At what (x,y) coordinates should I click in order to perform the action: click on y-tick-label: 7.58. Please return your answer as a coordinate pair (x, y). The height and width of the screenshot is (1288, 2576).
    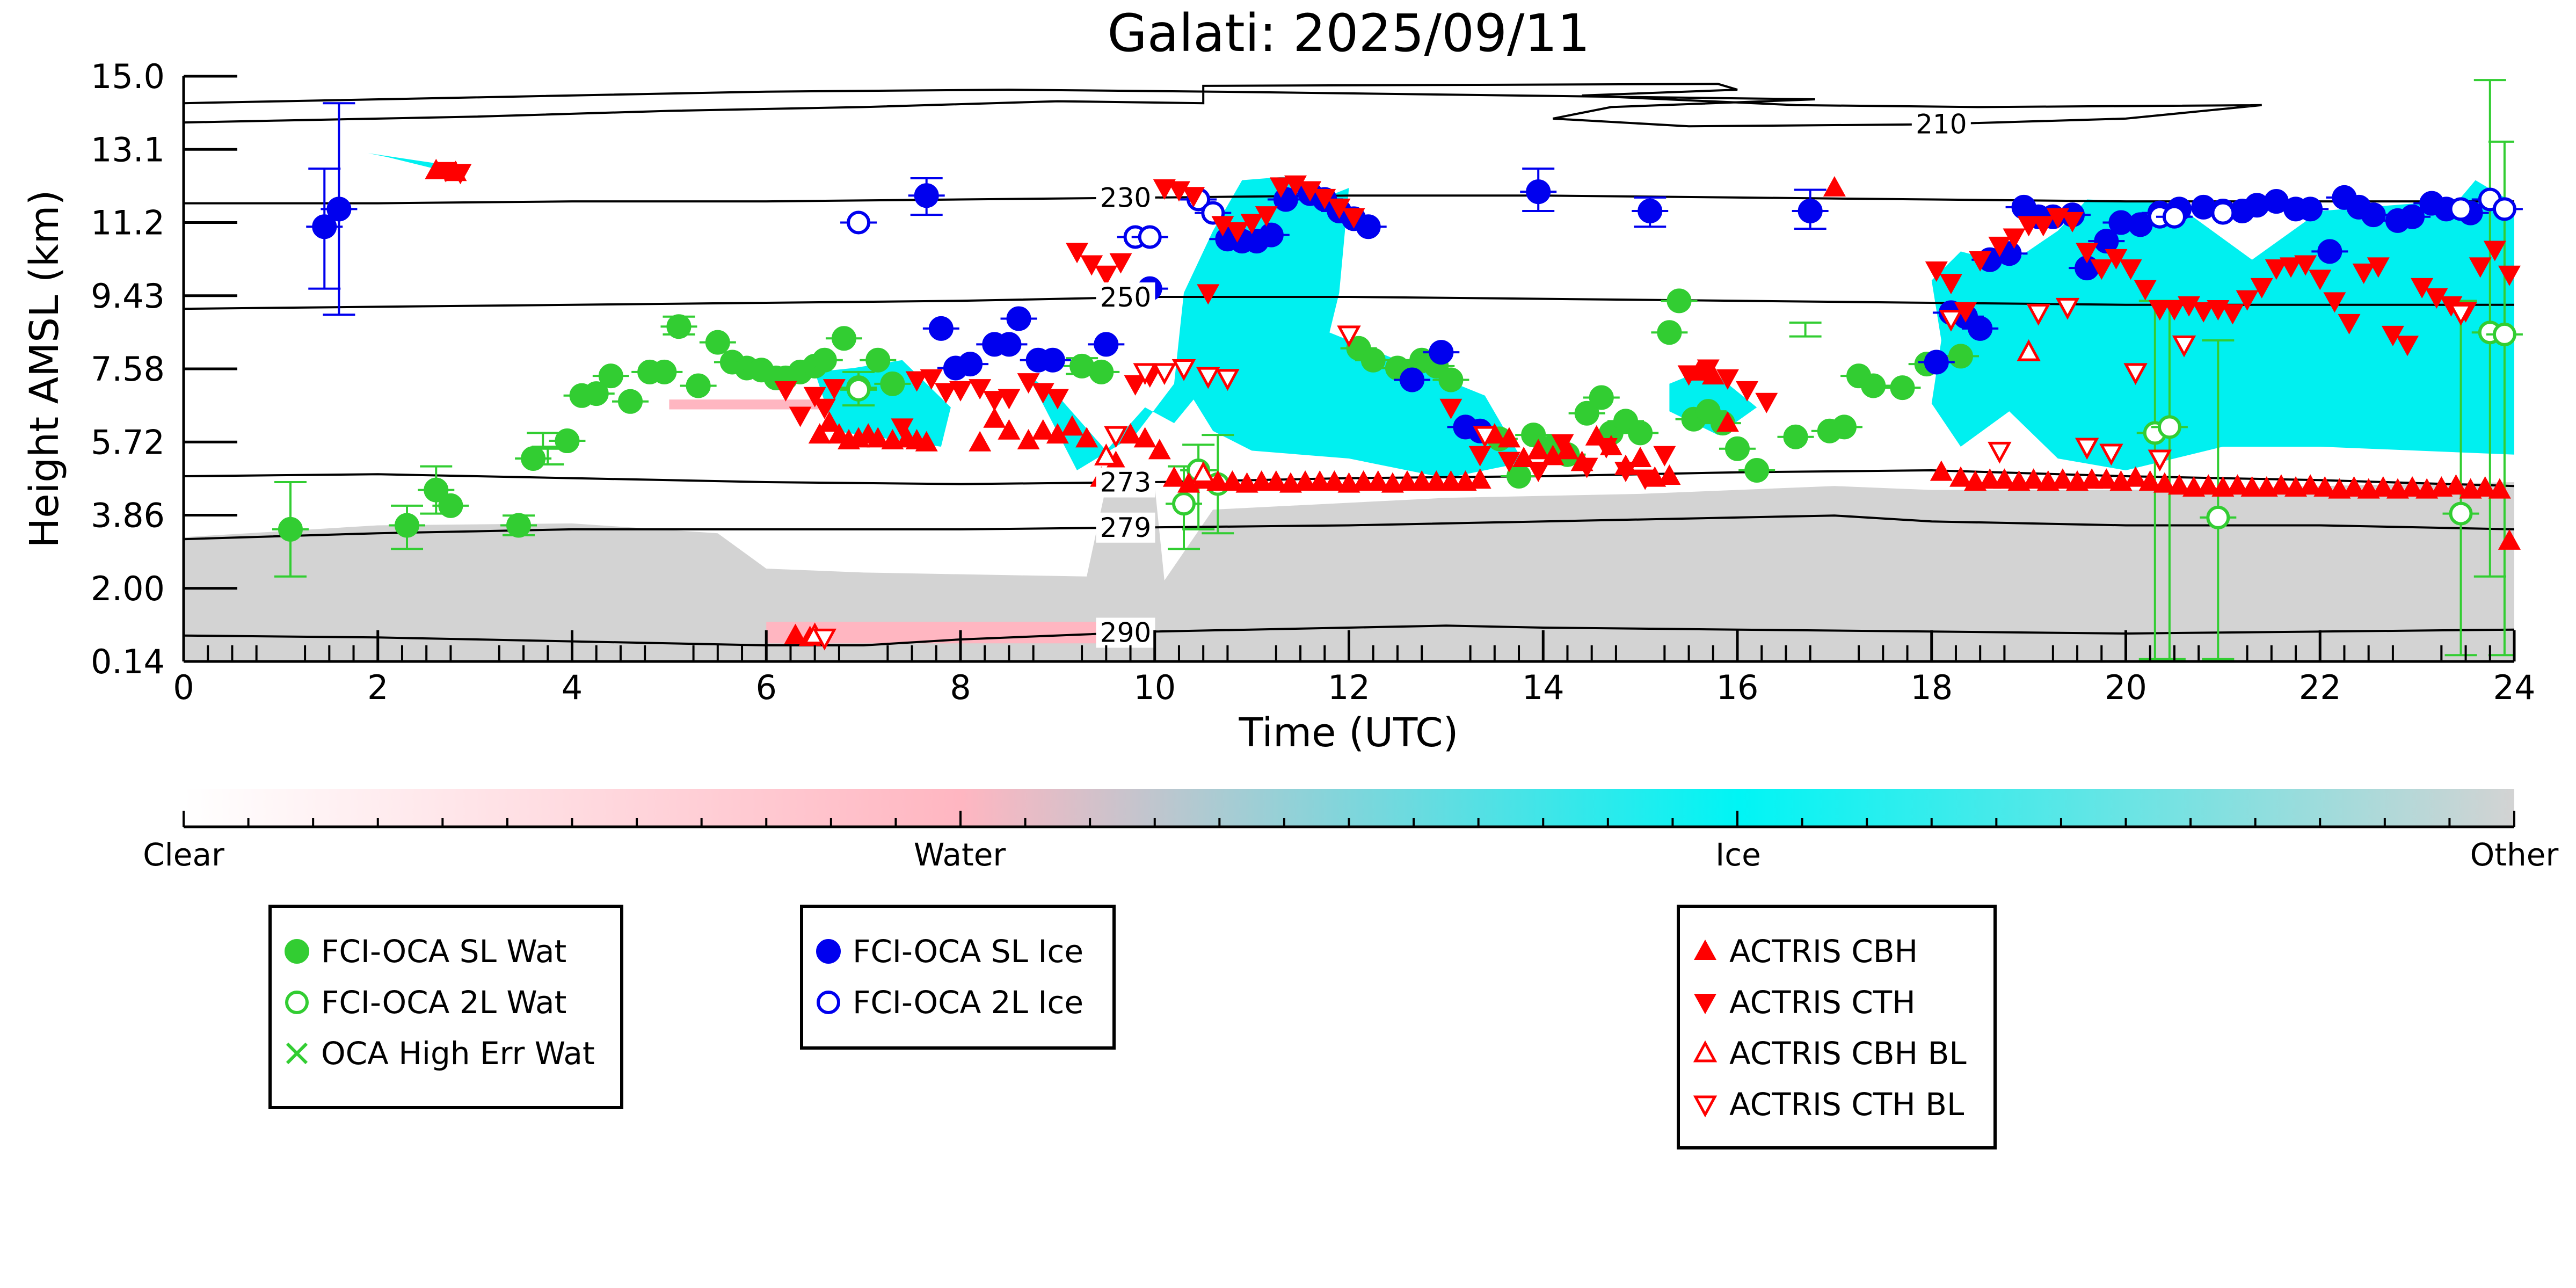
    Looking at the image, I should click on (128, 369).